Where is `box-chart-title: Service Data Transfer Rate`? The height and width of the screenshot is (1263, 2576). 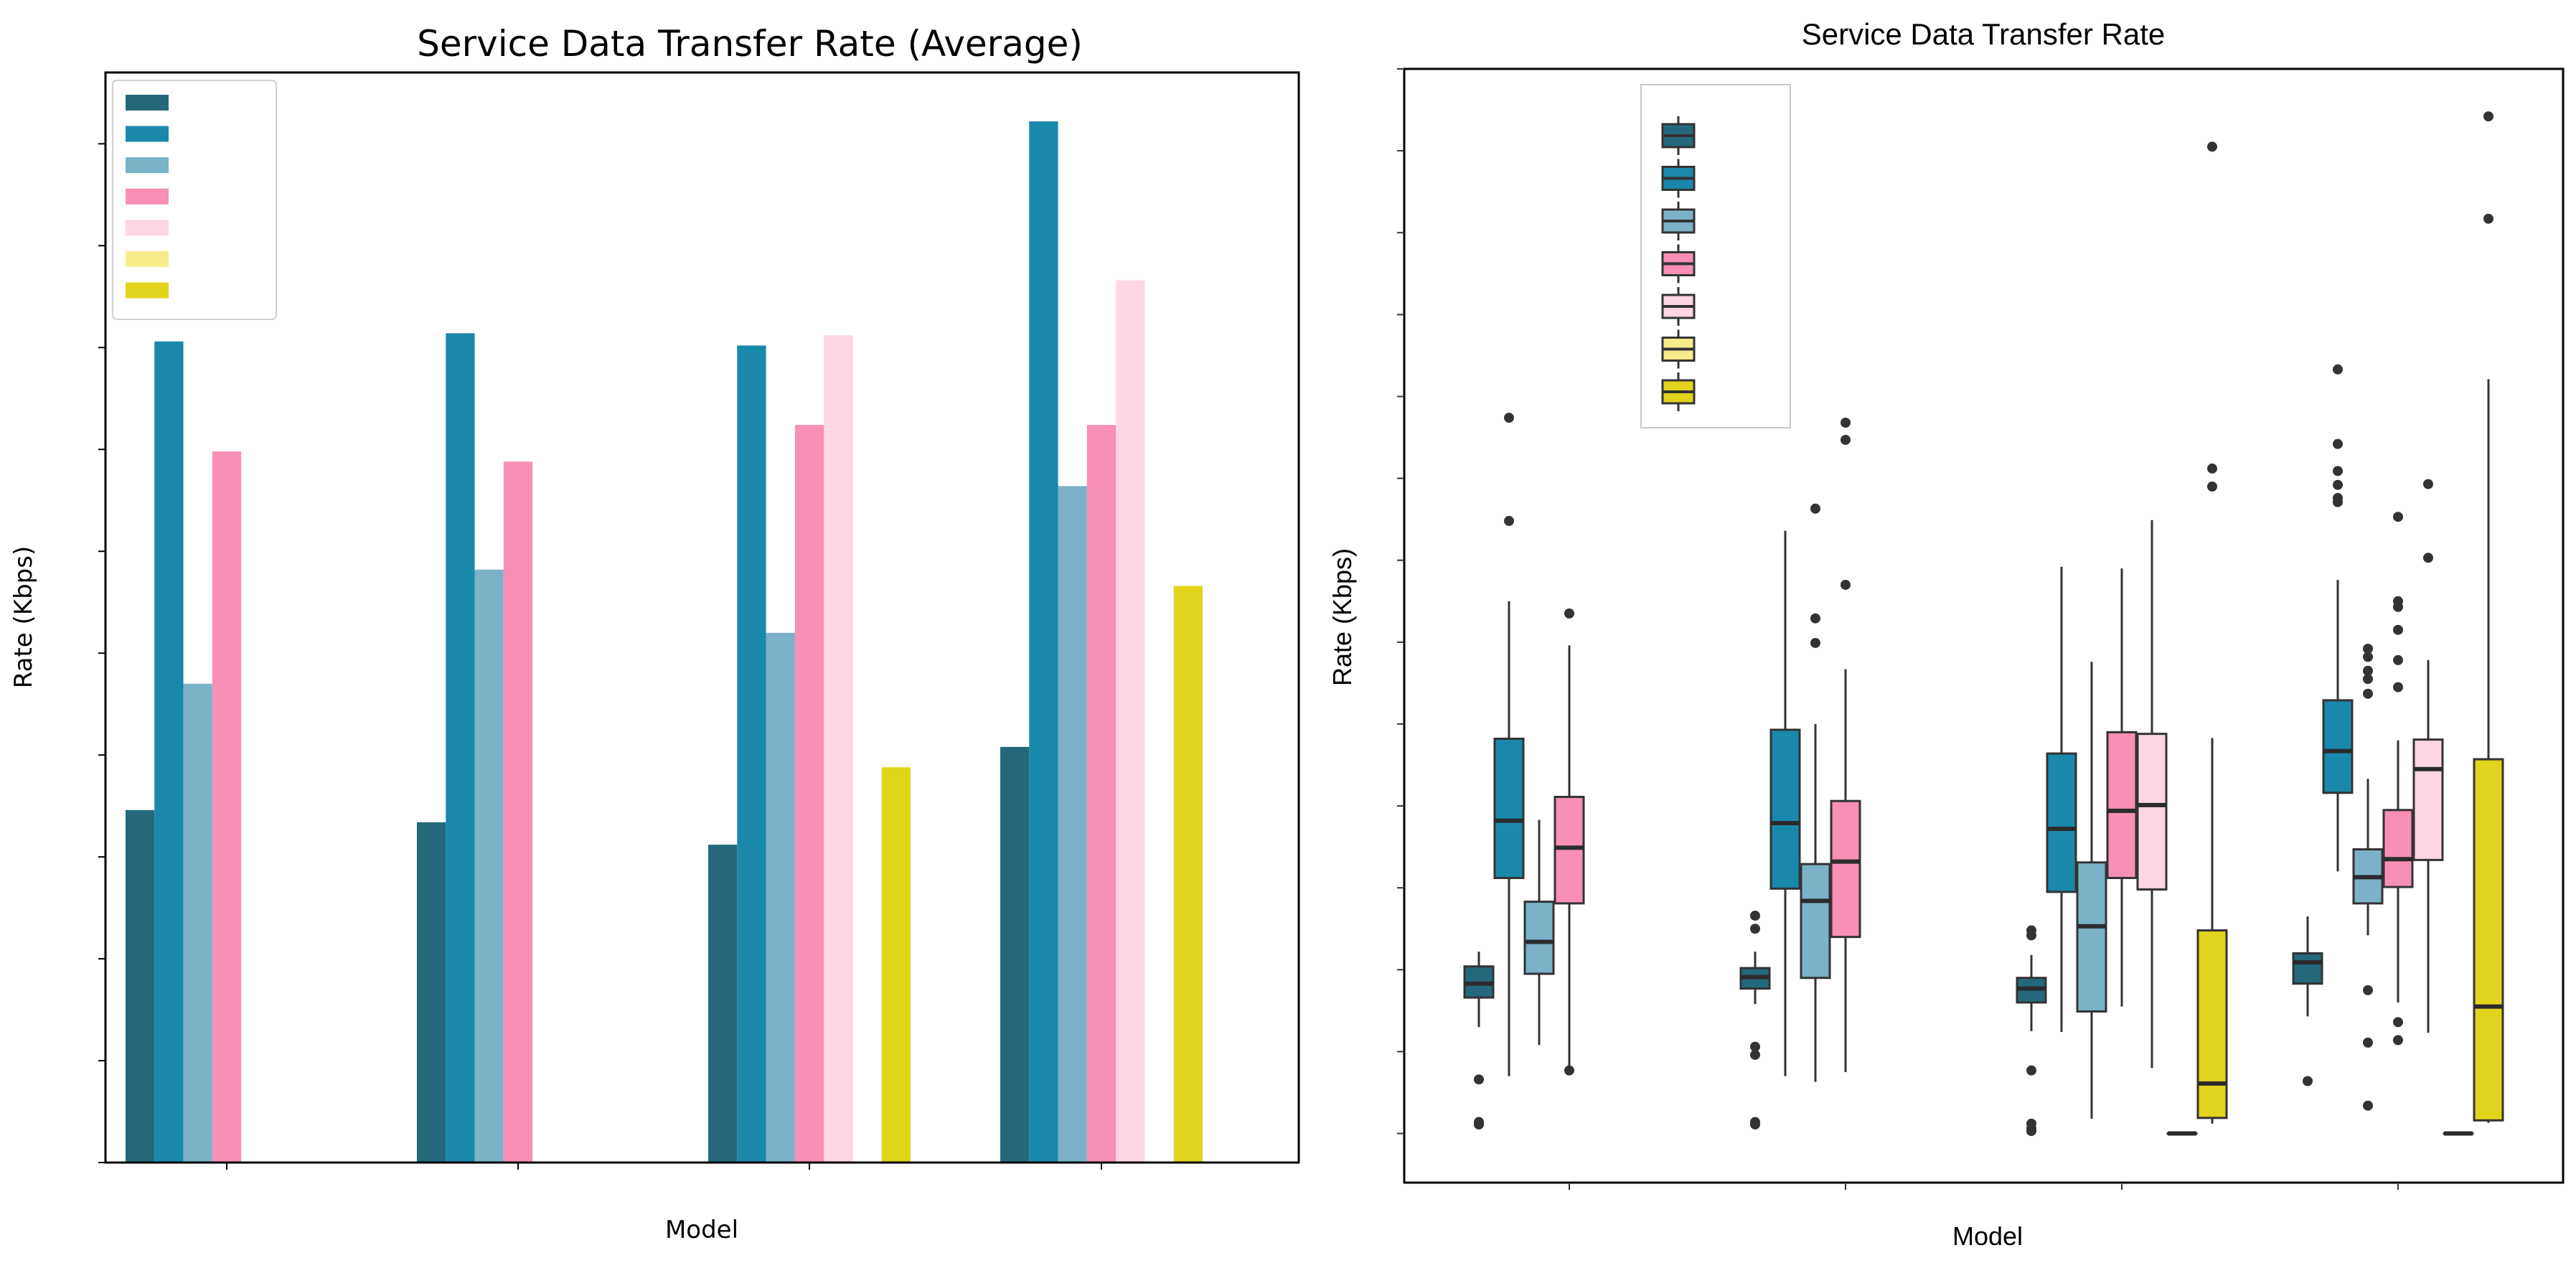 box-chart-title: Service Data Transfer Rate is located at coordinates (1984, 34).